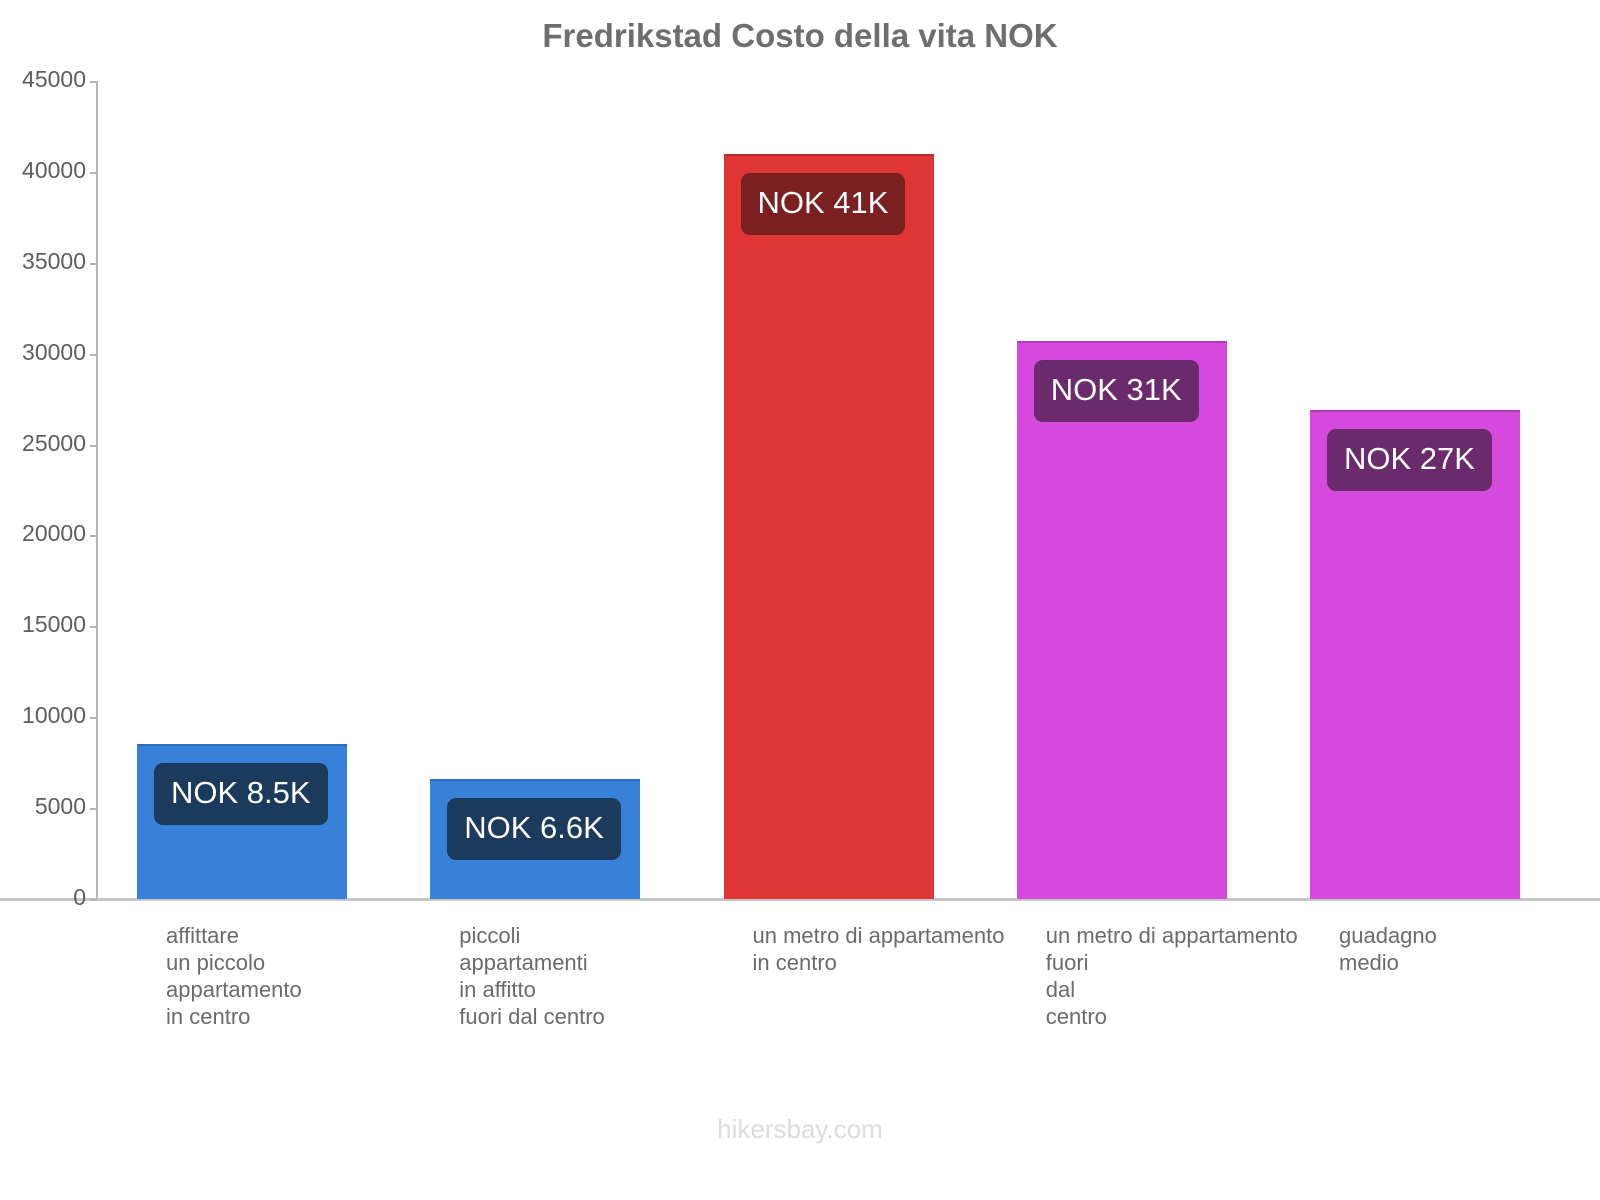 The width and height of the screenshot is (1600, 1200). Describe the element at coordinates (54, 624) in the screenshot. I see `y-axis-tick-label: 15000` at that location.